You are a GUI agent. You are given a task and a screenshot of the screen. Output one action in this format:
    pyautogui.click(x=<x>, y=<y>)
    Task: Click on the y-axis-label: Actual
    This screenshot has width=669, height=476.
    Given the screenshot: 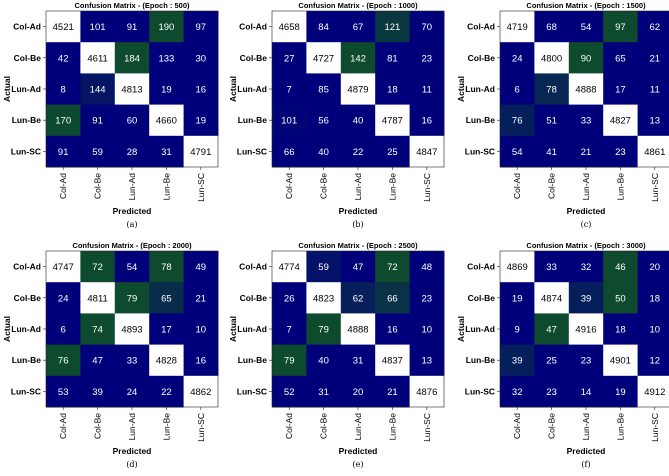 What is the action you would take?
    pyautogui.click(x=461, y=89)
    